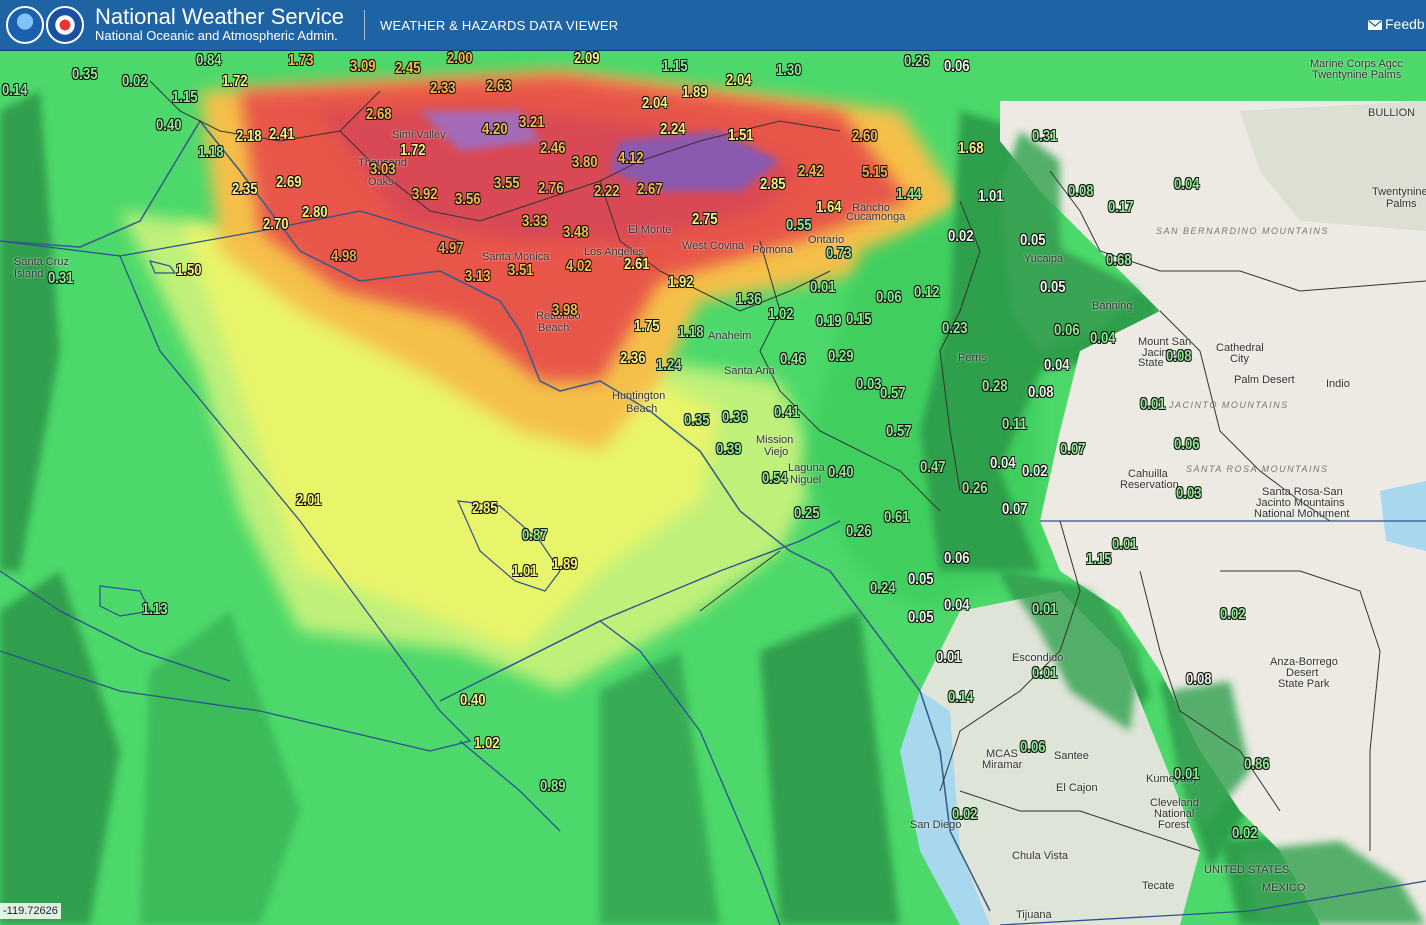  I want to click on precip-value-label: 1.24, so click(669, 365).